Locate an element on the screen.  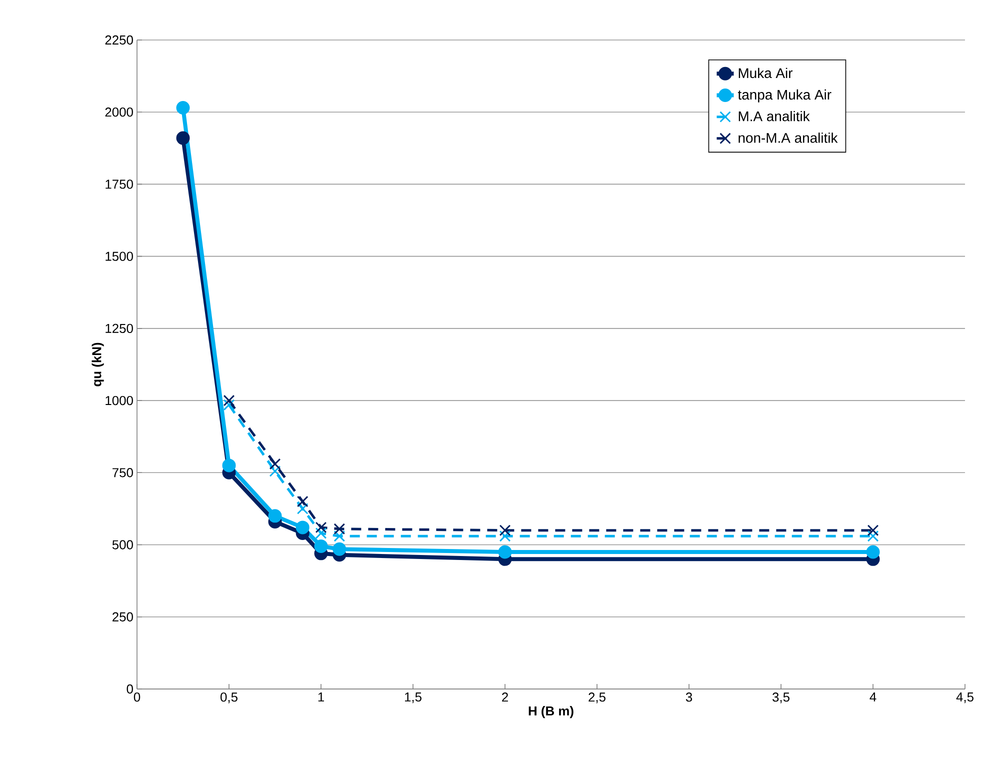
legend-label: Muka Air is located at coordinates (765, 73).